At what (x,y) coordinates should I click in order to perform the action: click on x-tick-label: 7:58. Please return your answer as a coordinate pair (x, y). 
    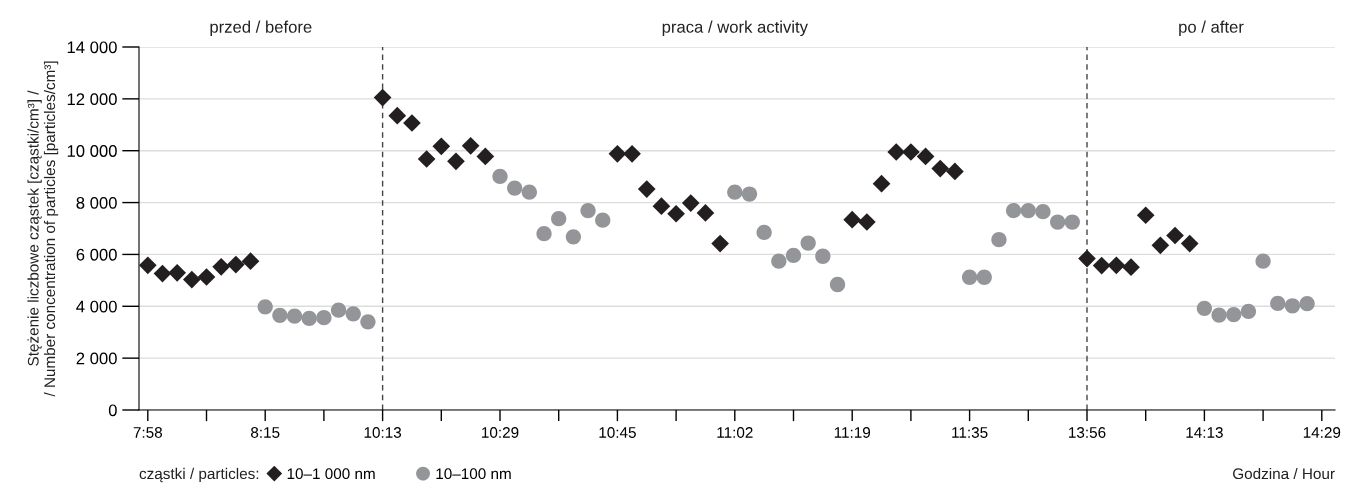
    Looking at the image, I should click on (148, 432).